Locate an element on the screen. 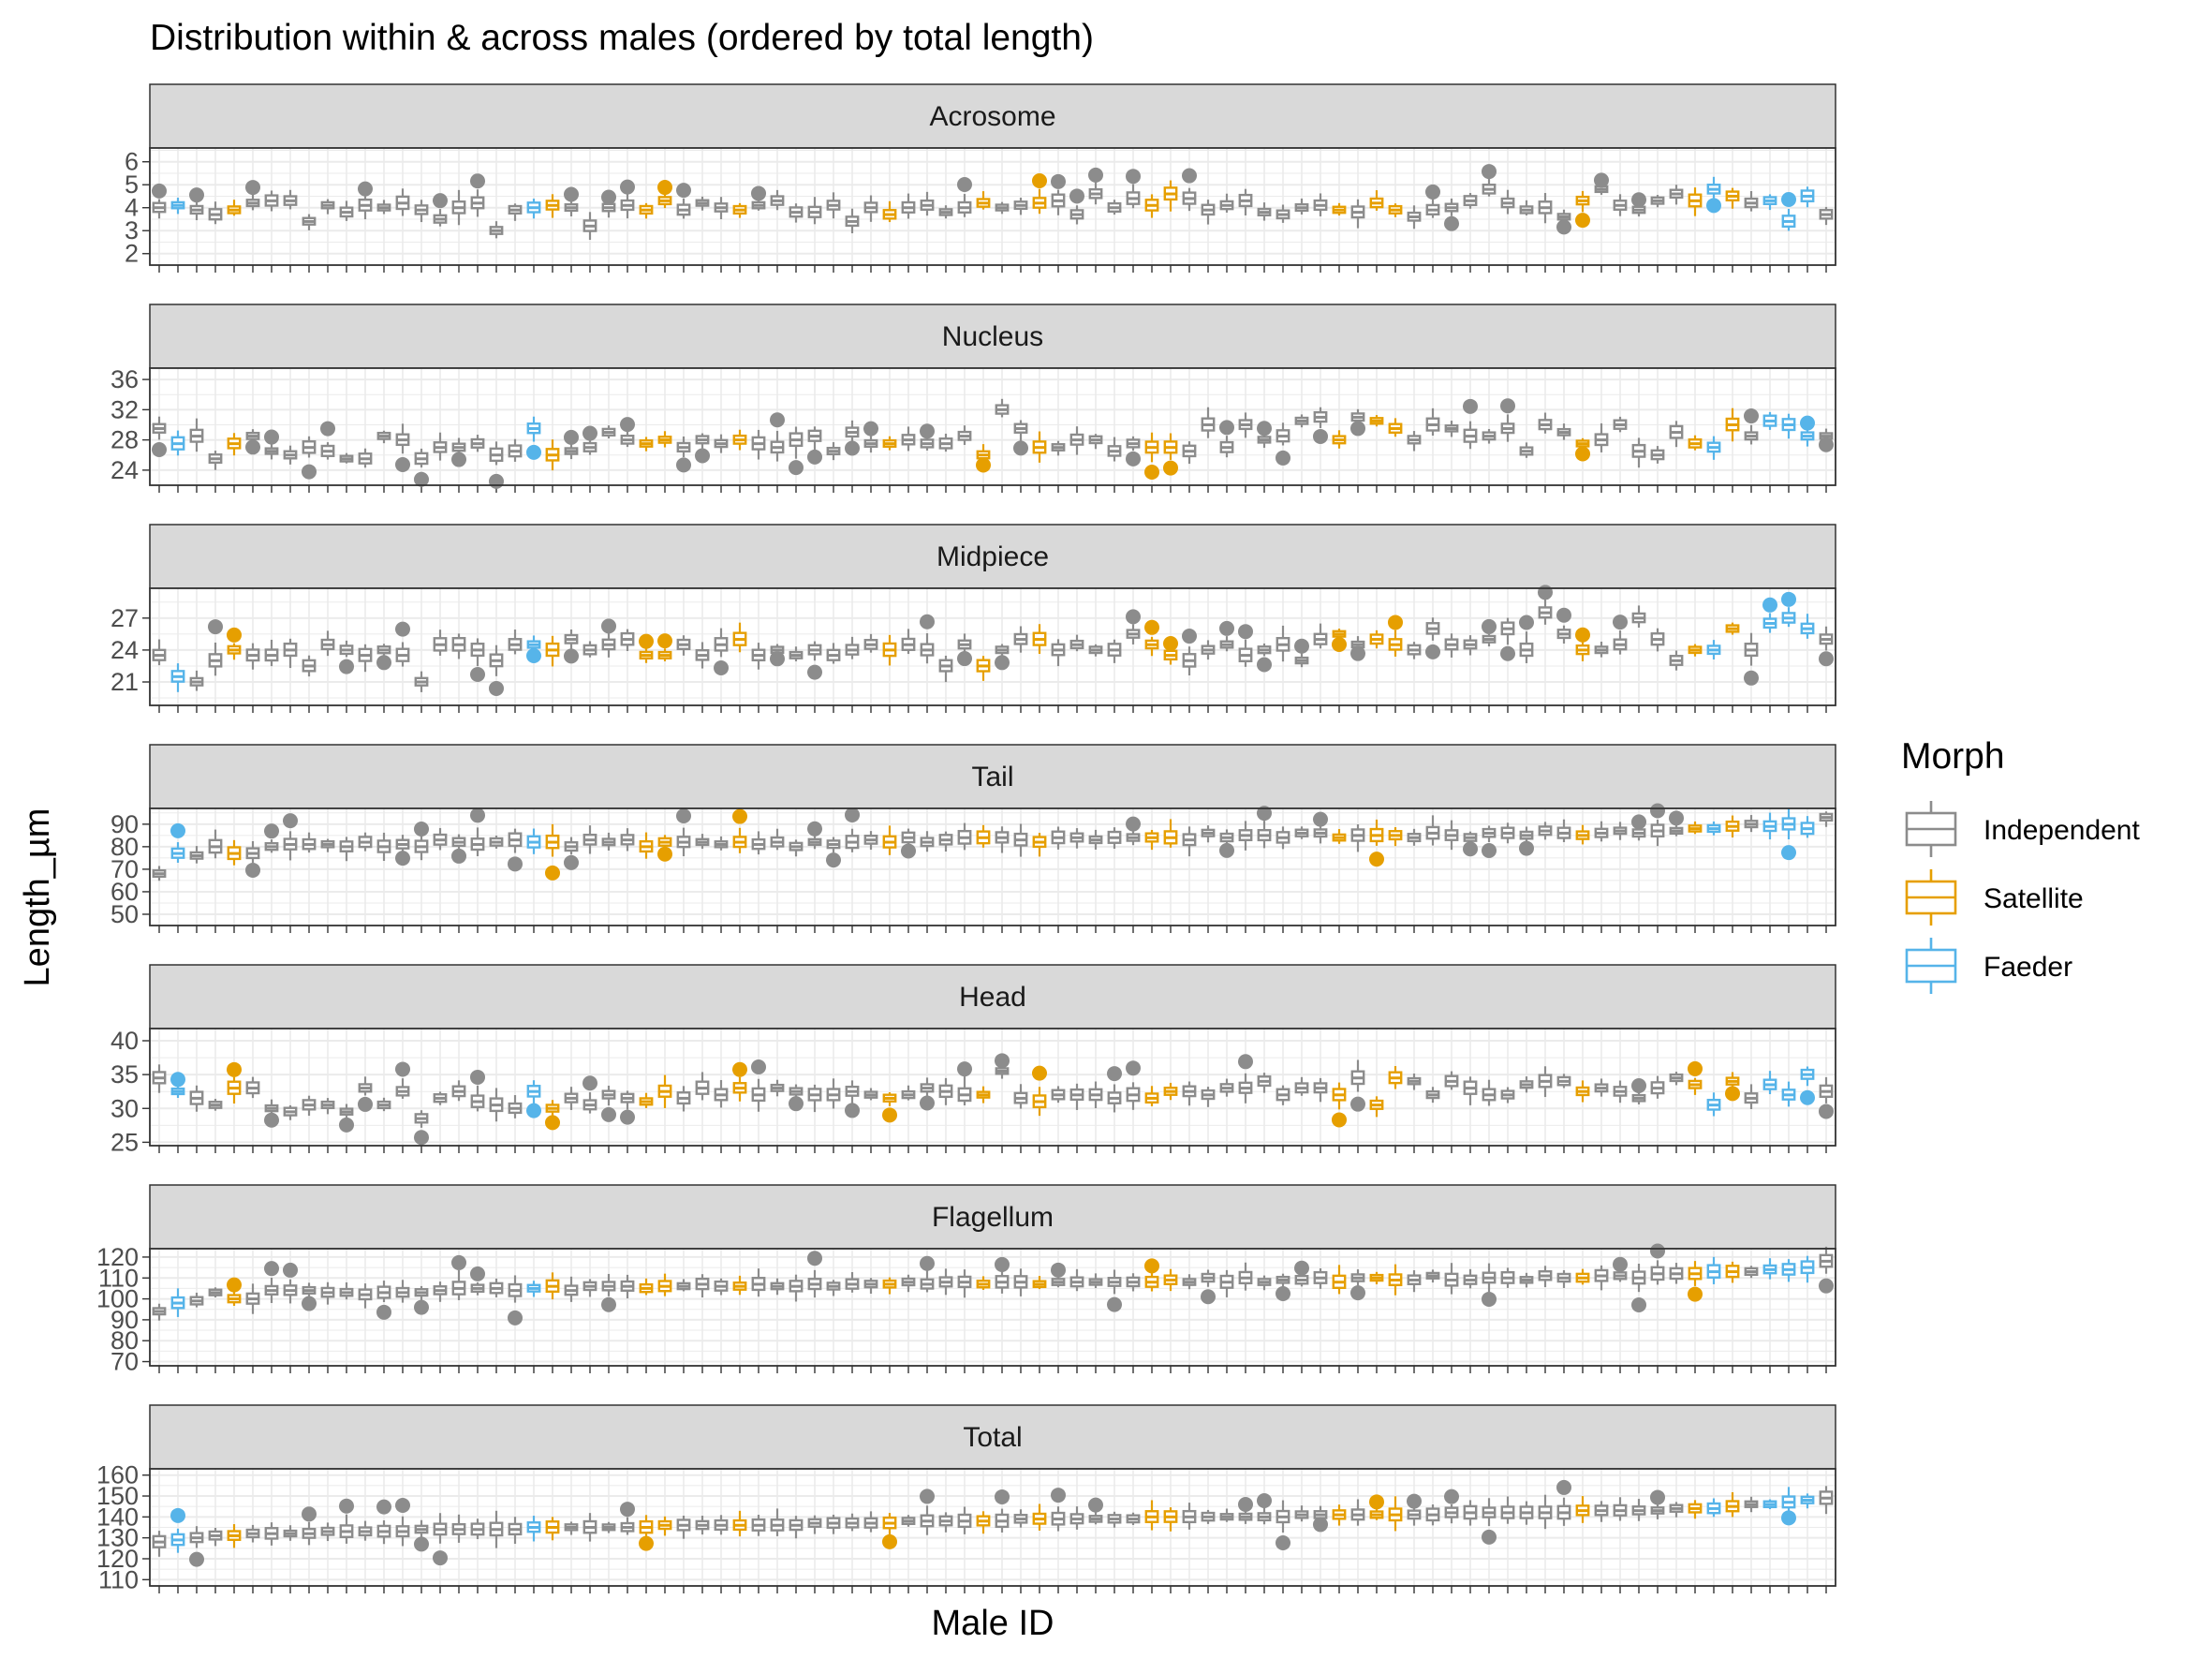  y-tick-label: 27 is located at coordinates (125, 618).